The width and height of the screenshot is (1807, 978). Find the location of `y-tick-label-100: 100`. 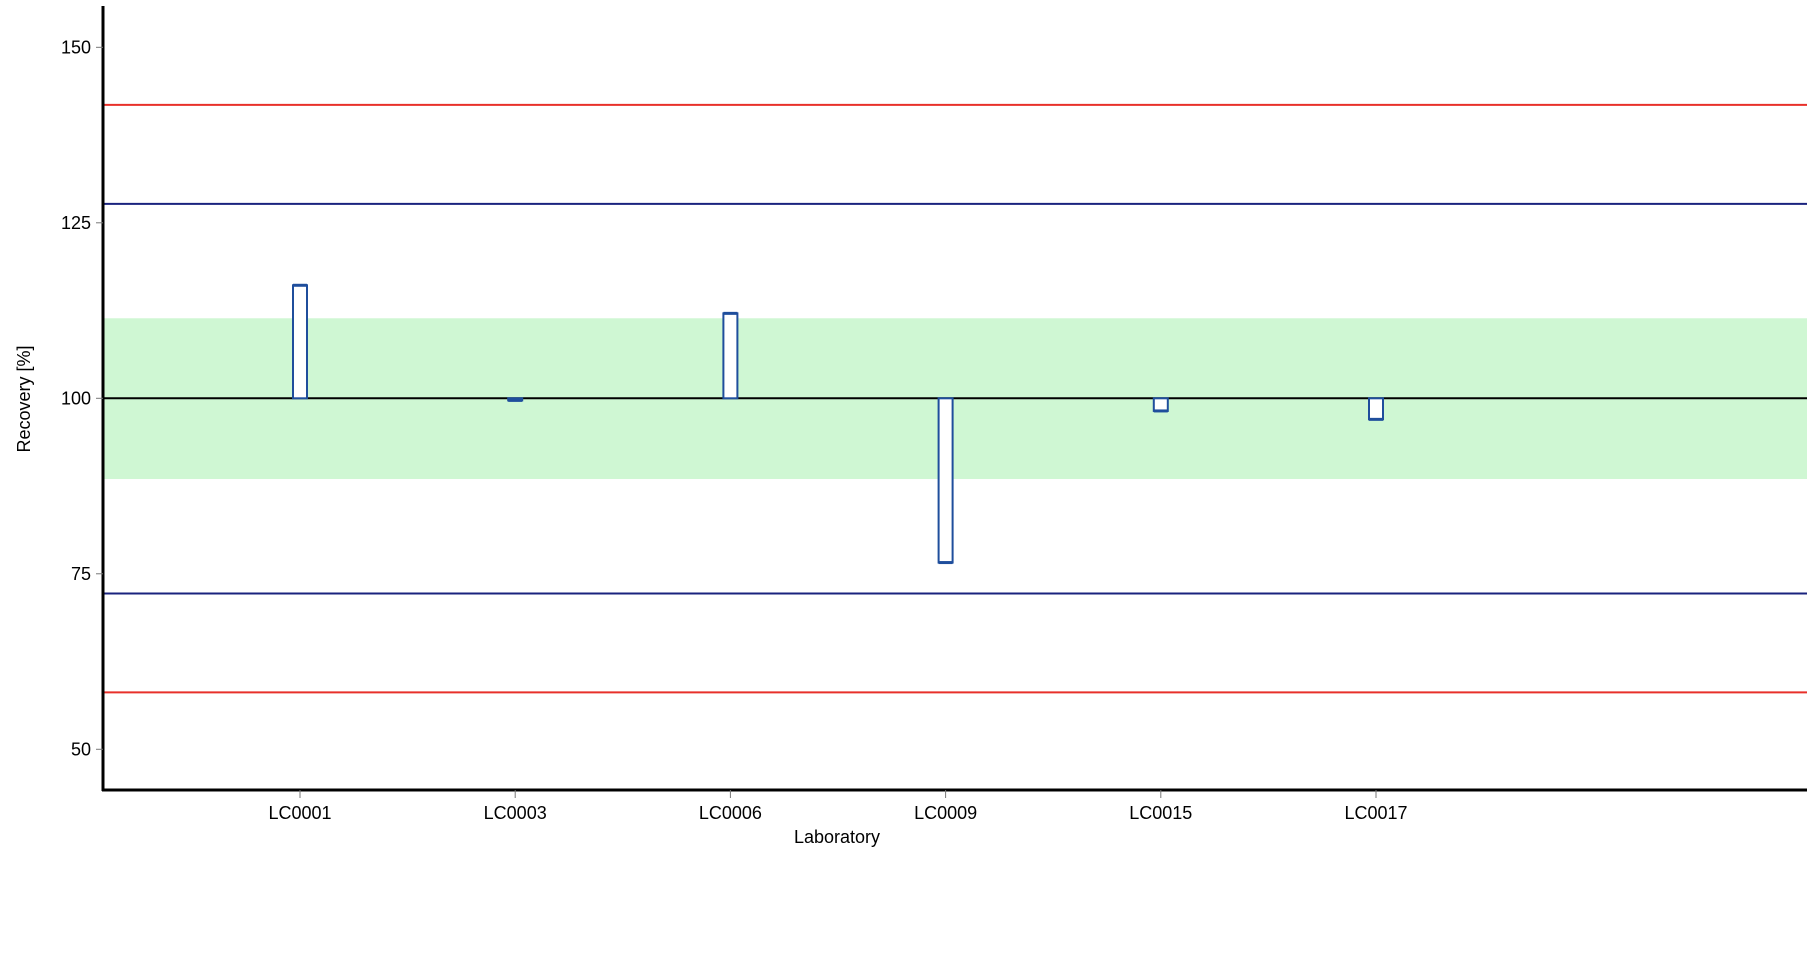

y-tick-label-100: 100 is located at coordinates (76, 398).